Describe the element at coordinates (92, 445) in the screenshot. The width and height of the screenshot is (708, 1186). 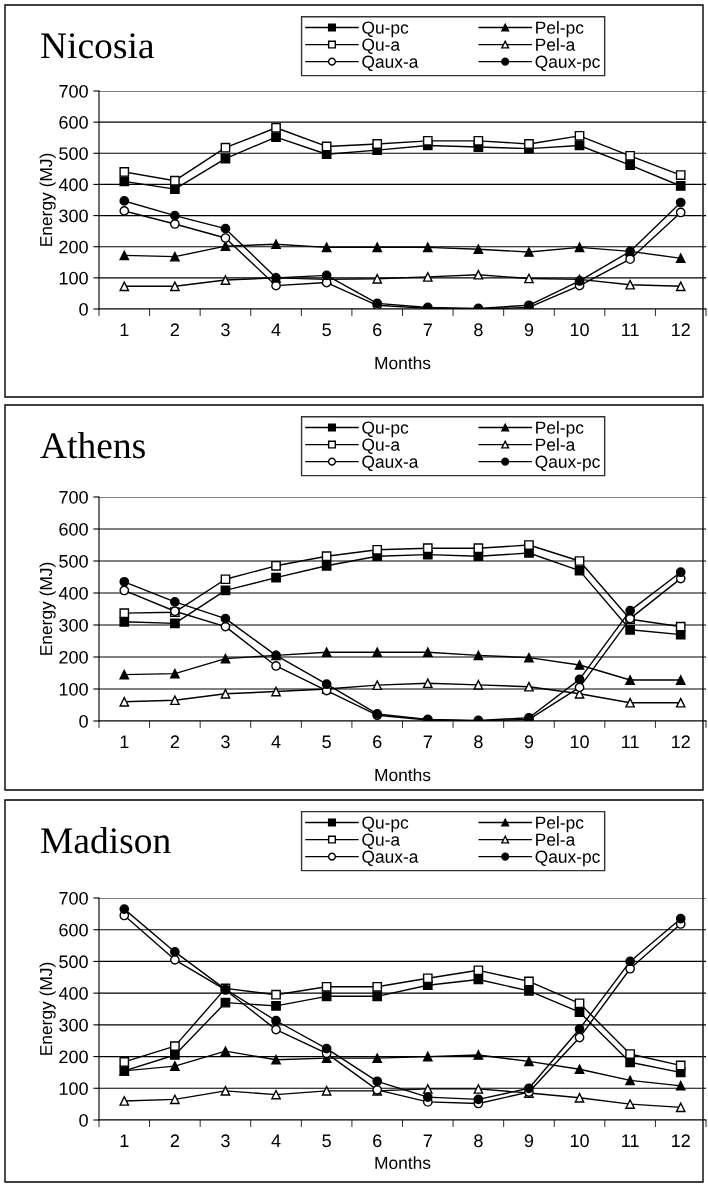
I see `chart-title: Athens` at that location.